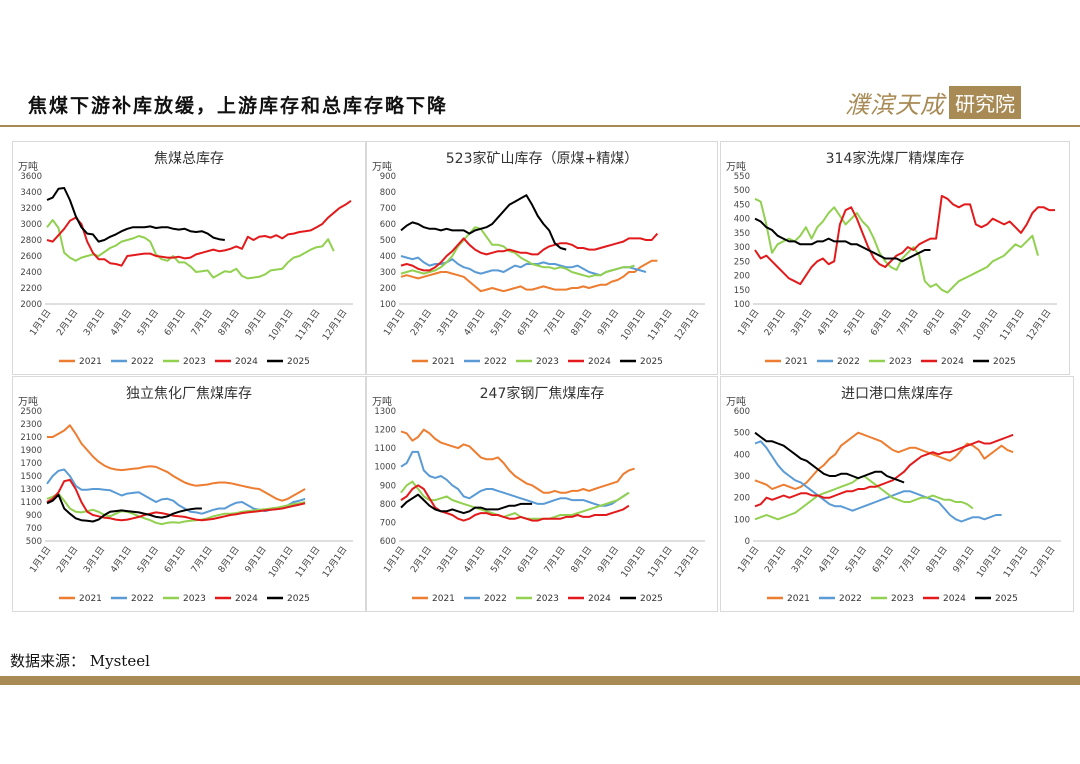 This screenshot has width=1080, height=764. What do you see at coordinates (736, 401) in the screenshot?
I see `y-unit-label: 万吨` at bounding box center [736, 401].